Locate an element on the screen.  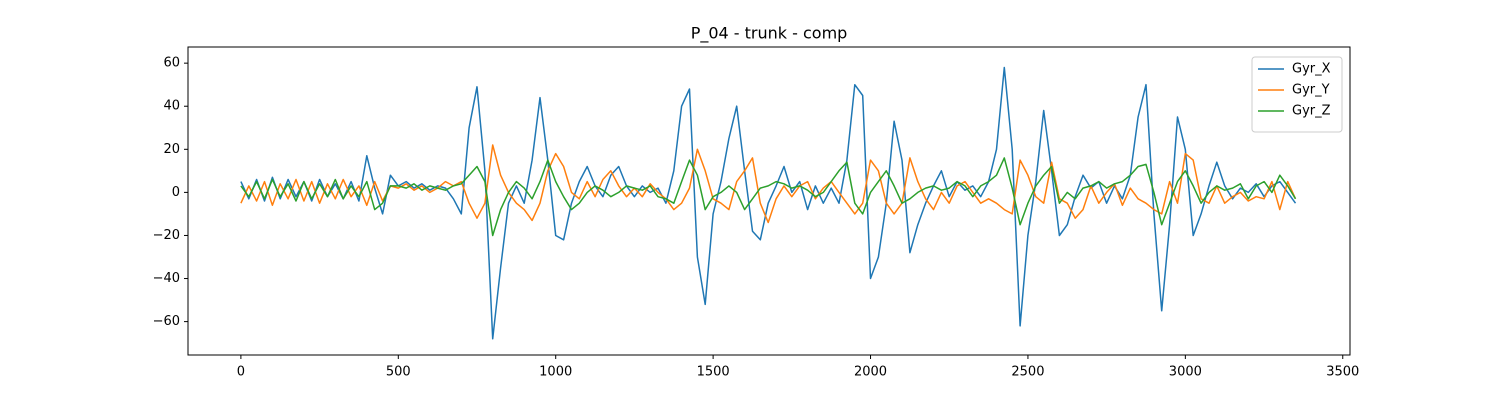
x-tick-label: 1500 is located at coordinates (713, 372).